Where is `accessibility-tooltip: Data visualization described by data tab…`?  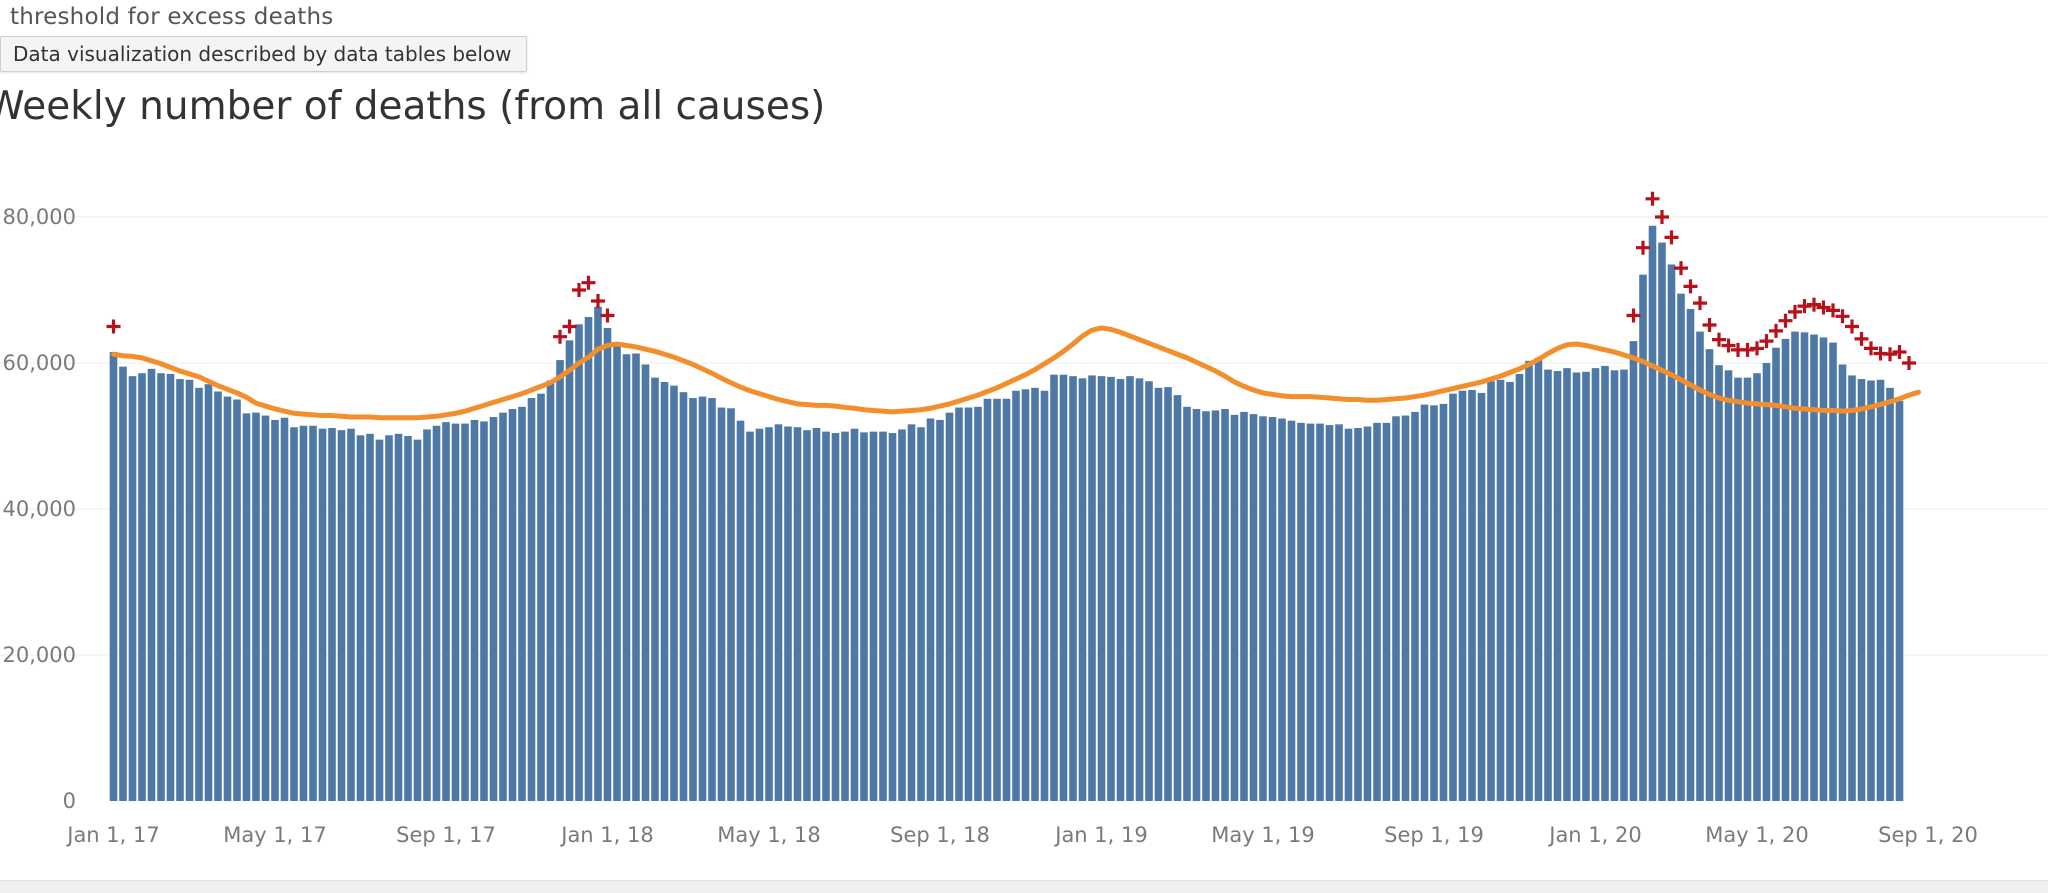
accessibility-tooltip: Data visualization described by data tab… is located at coordinates (263, 54).